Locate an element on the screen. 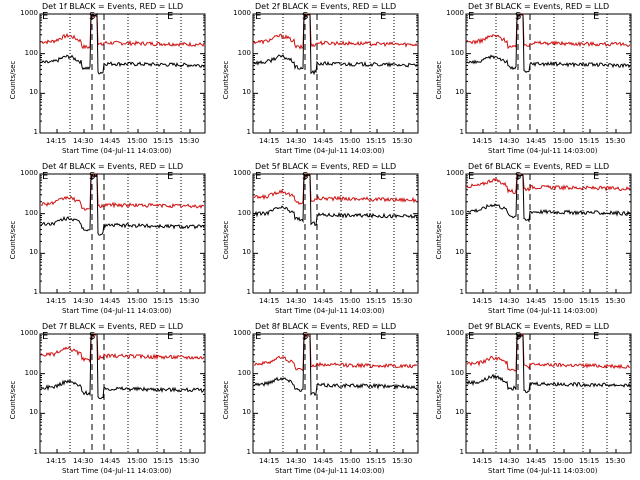  chart-title: Det 7f BLACK = Events, RED = LLD is located at coordinates (113, 326).